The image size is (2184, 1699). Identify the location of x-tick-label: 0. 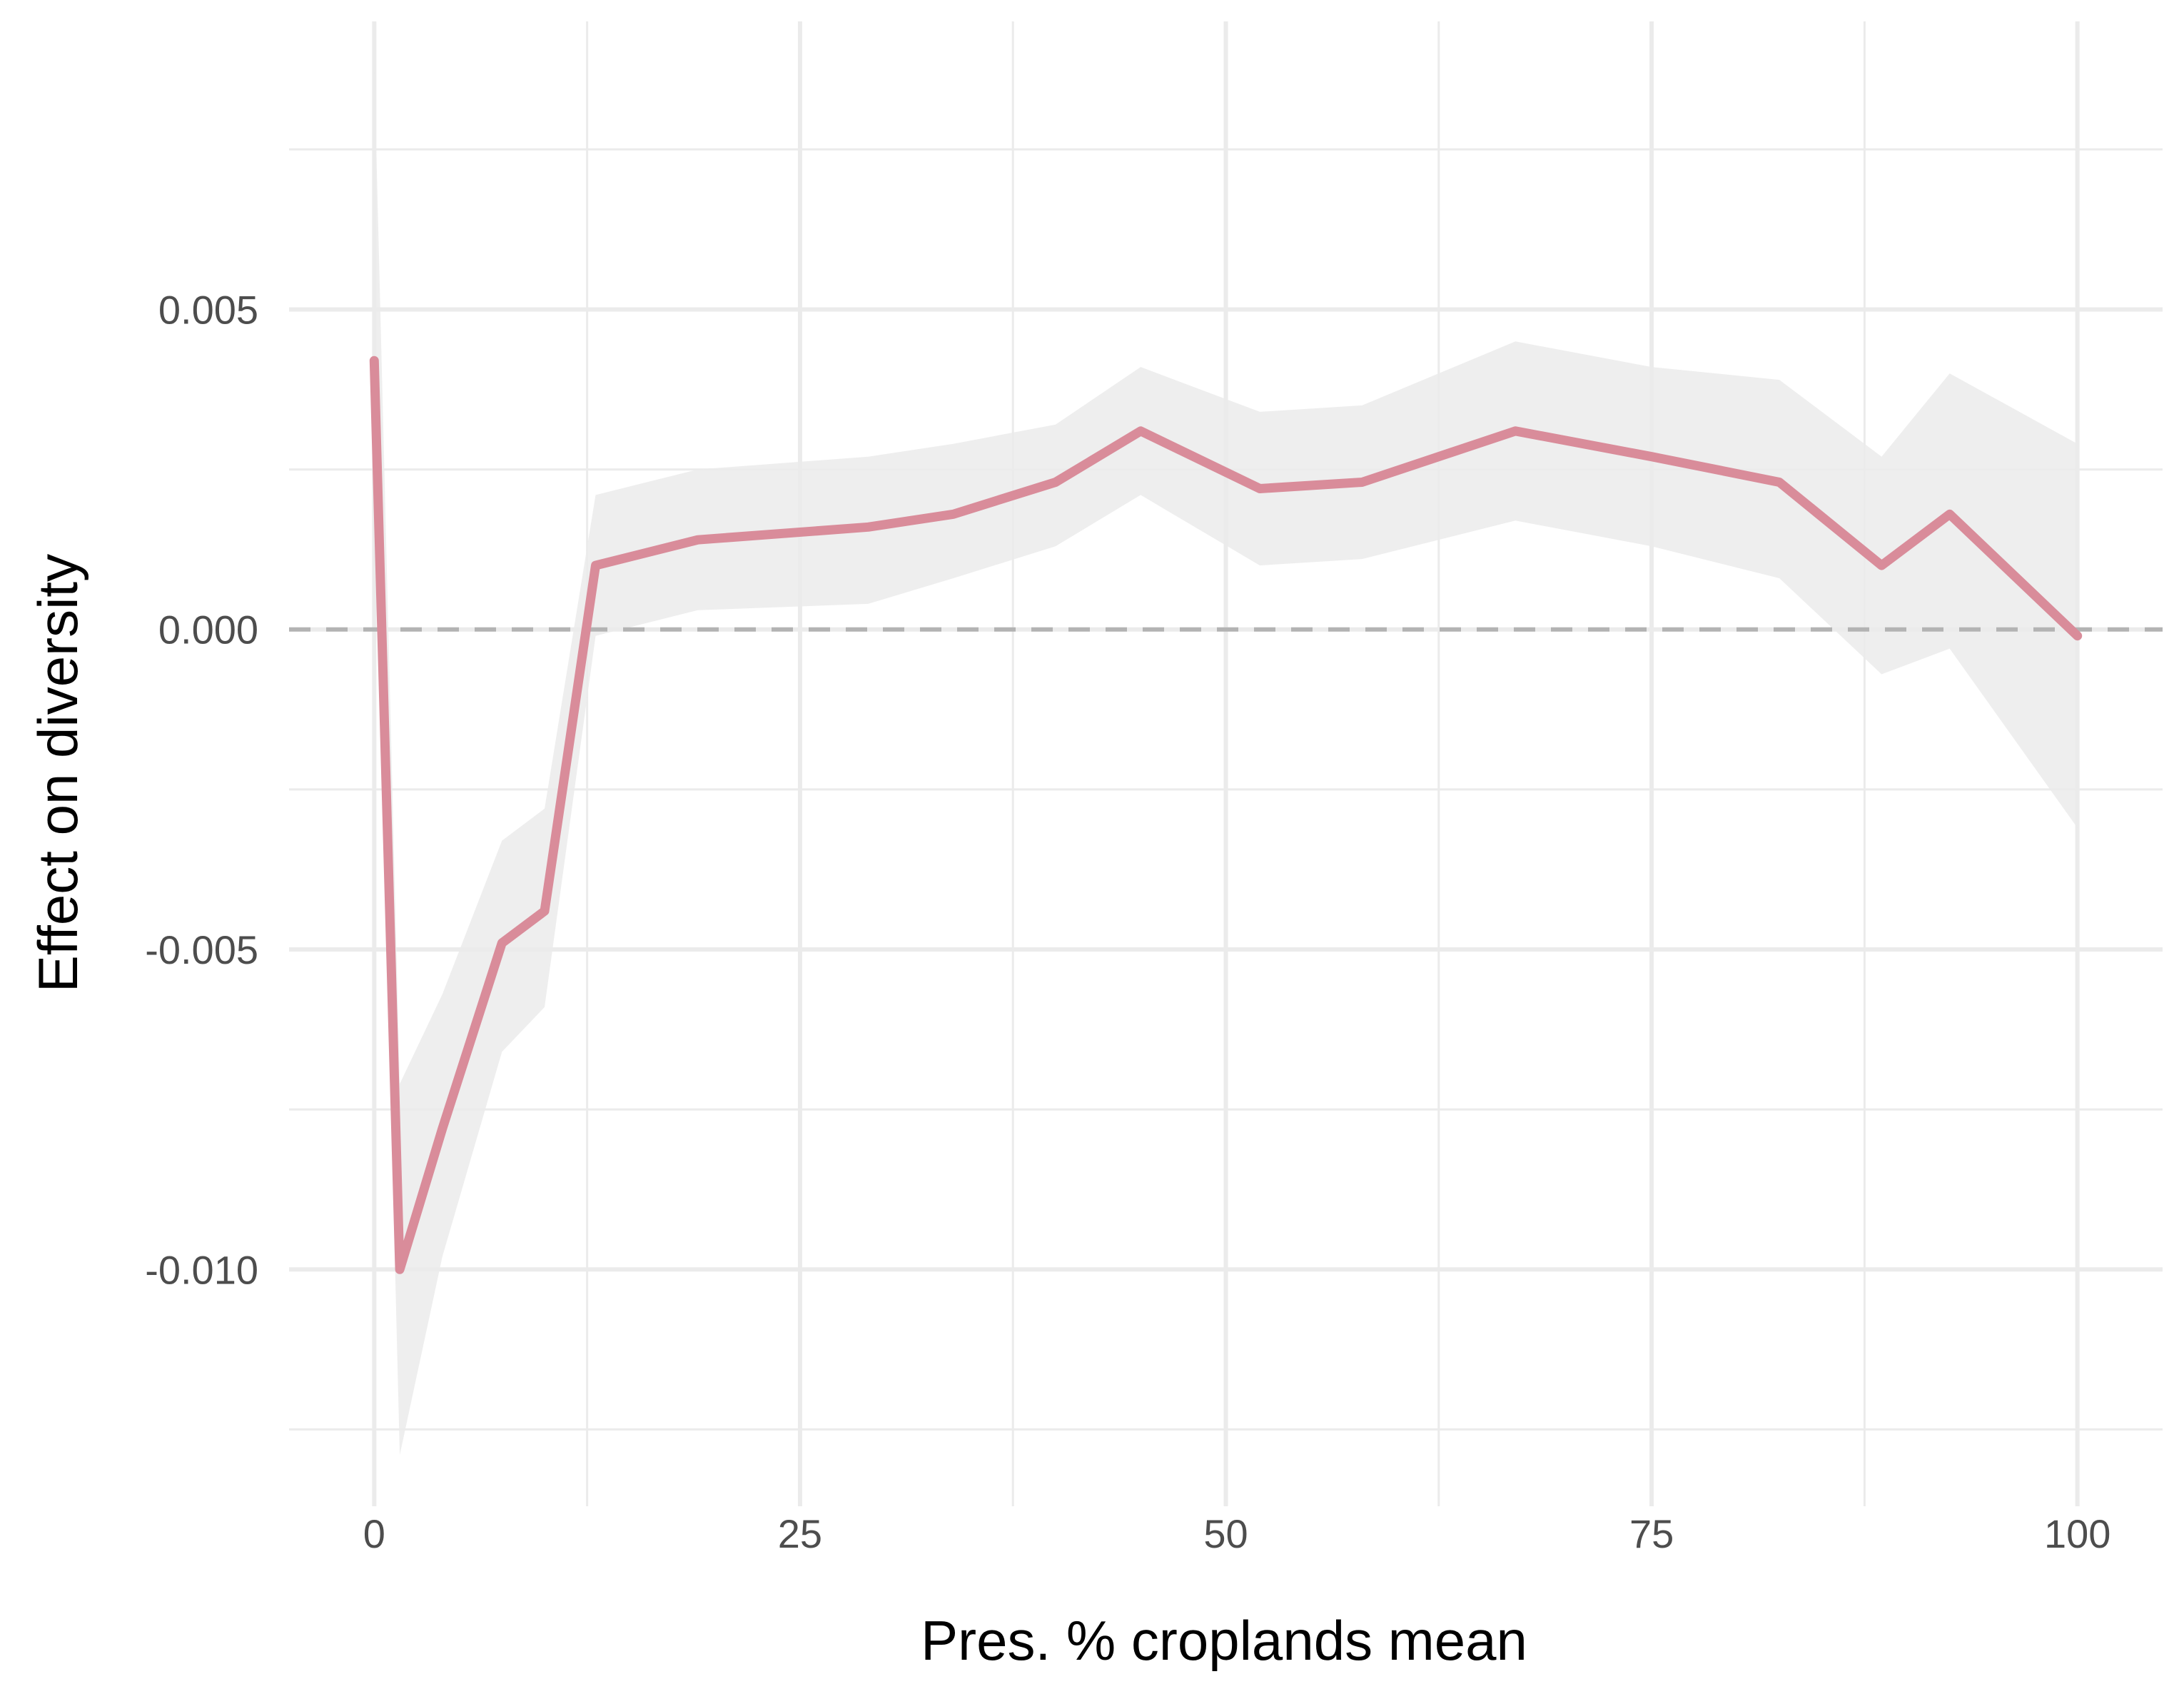
(374, 1533).